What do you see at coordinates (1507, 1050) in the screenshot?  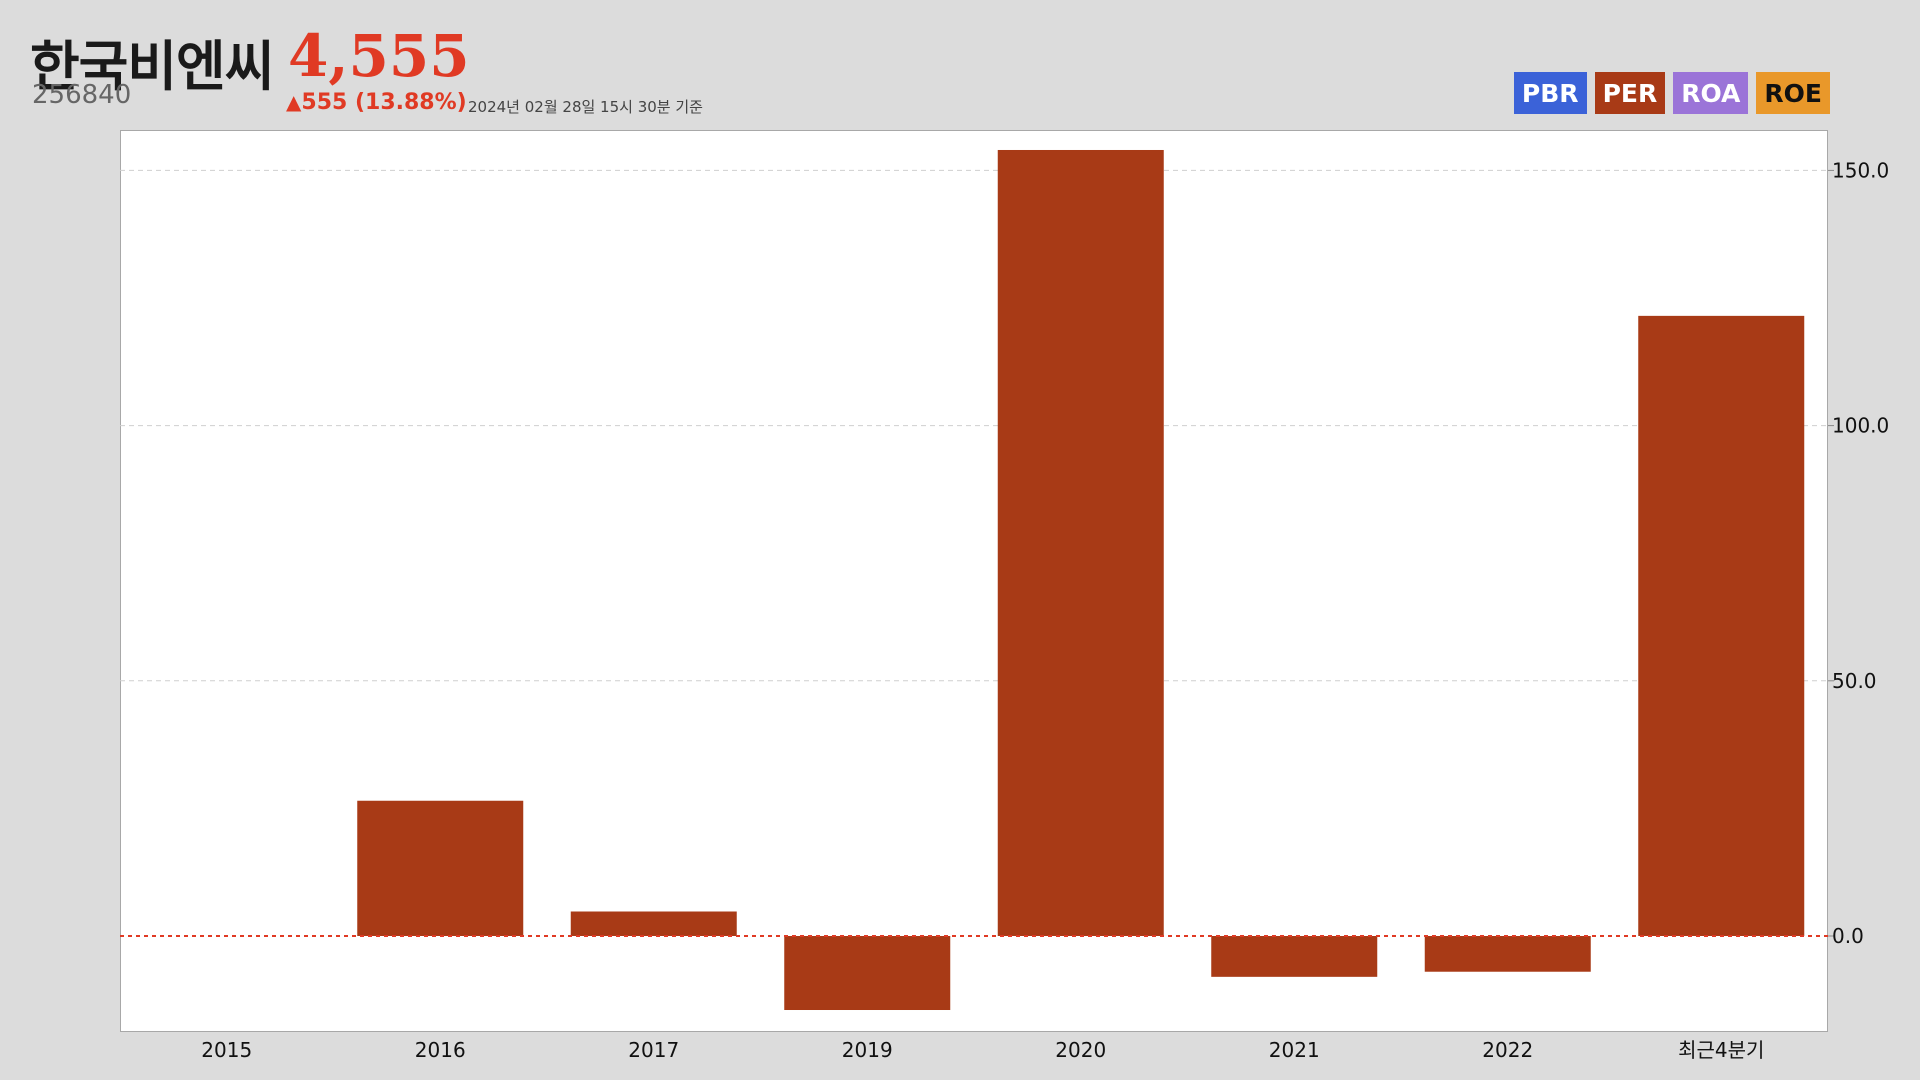 I see `x-tick-label: 2022` at bounding box center [1507, 1050].